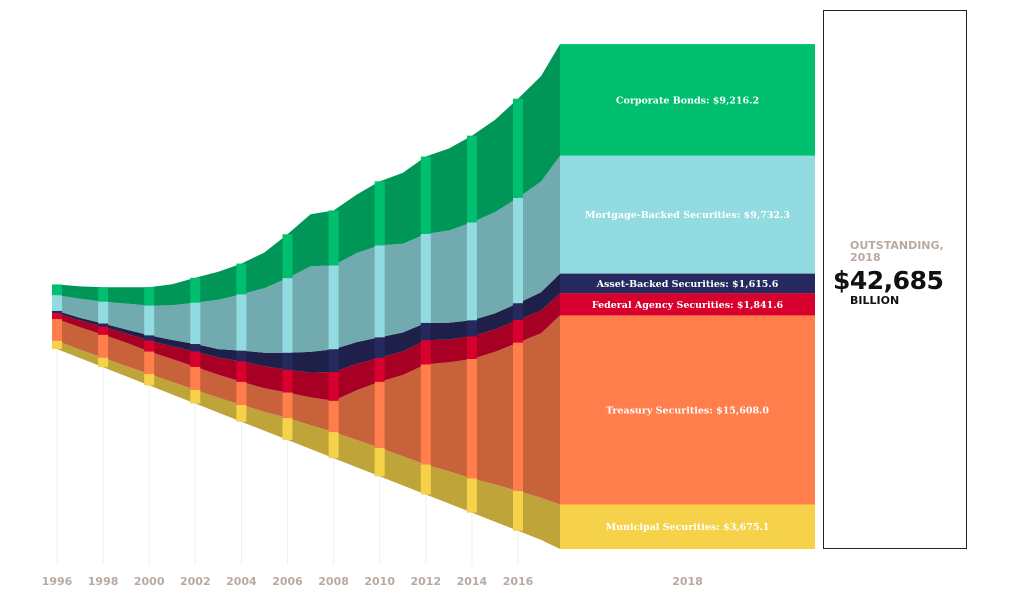  I want to click on stripe-2010-mortgage-backed-securities, so click(379, 291).